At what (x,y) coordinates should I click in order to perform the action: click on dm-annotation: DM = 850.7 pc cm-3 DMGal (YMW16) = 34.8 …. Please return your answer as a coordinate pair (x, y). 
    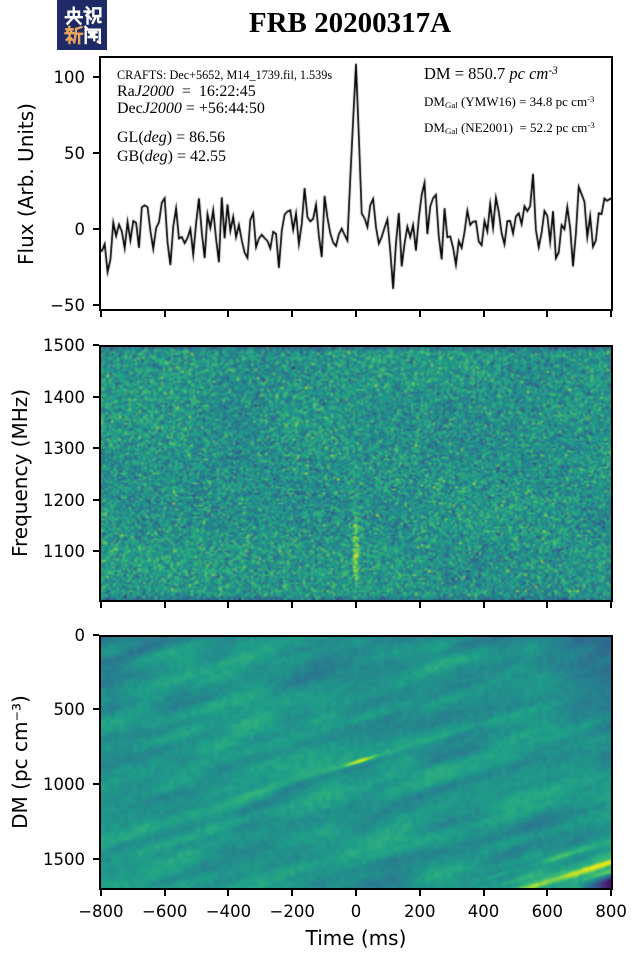
    Looking at the image, I should click on (509, 102).